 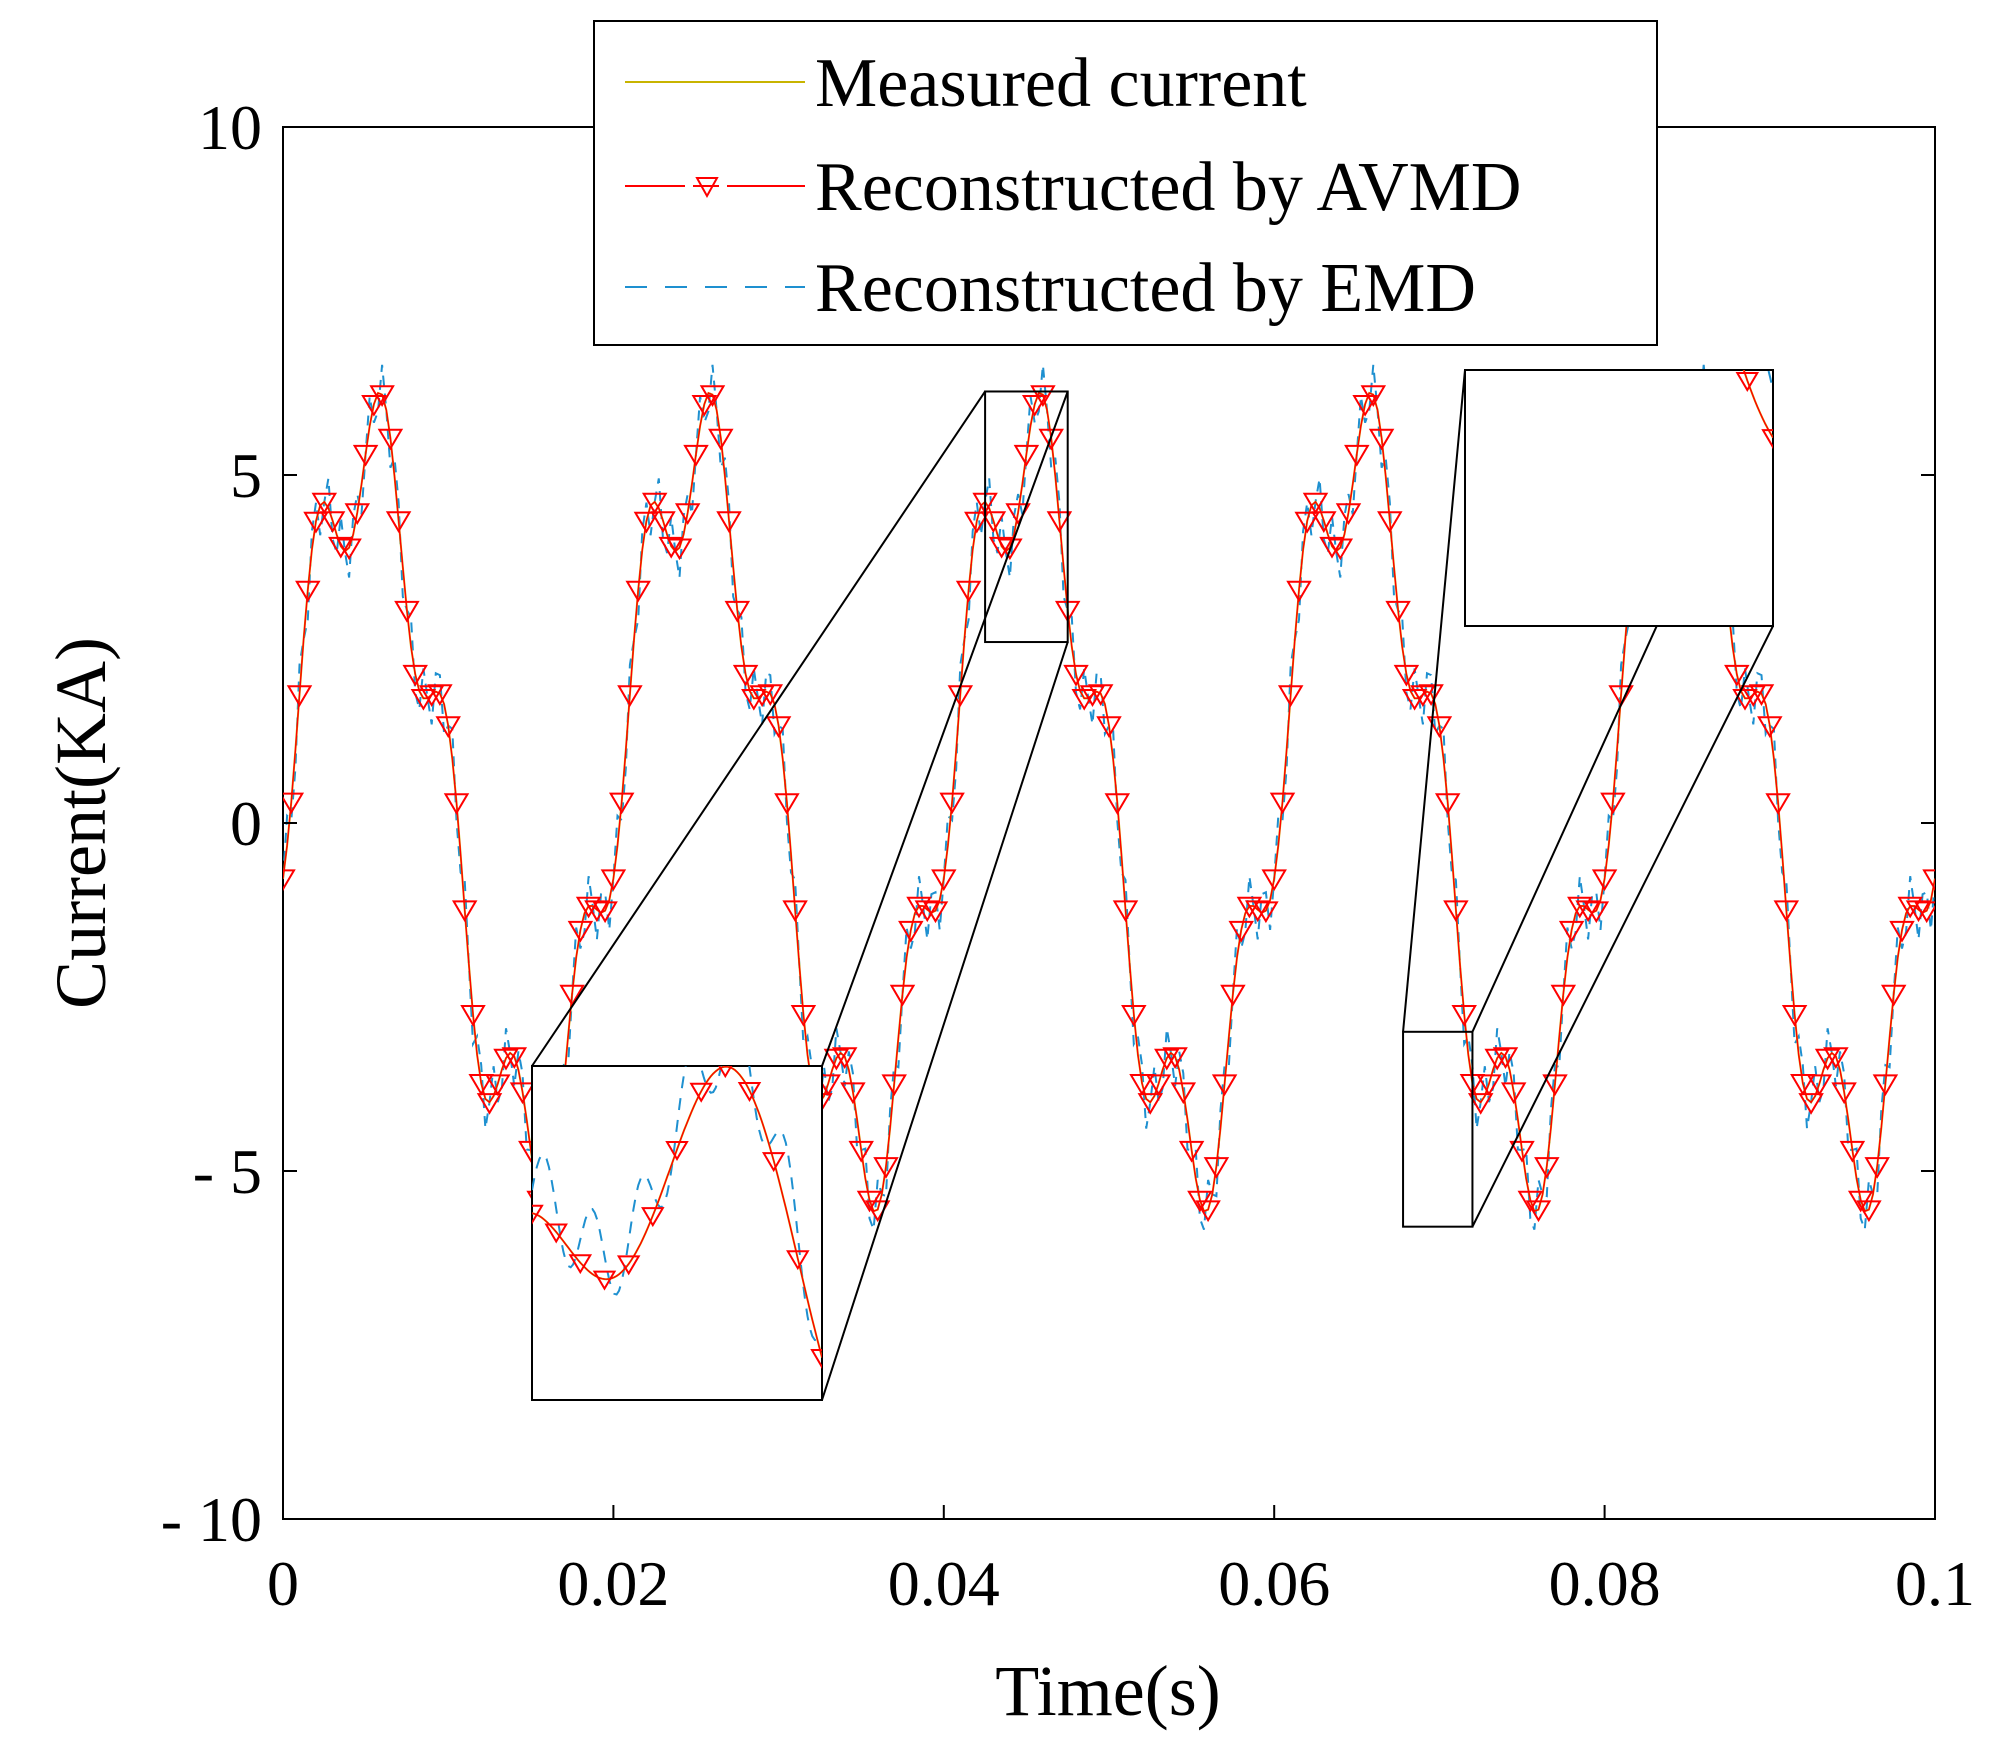 I want to click on legend-label-measured: Measured current, so click(x=1061, y=83).